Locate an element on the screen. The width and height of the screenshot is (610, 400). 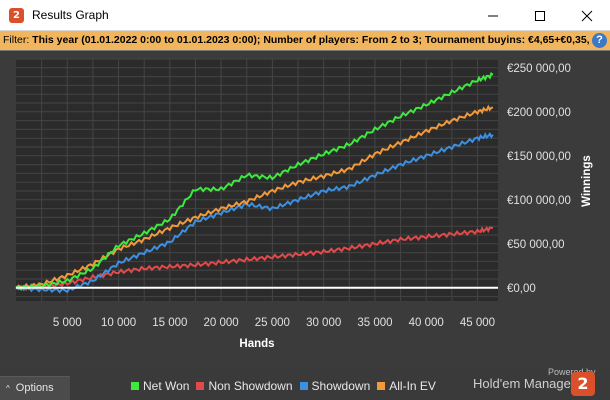
title-bar: 2 Results Graph is located at coordinates (305, 15).